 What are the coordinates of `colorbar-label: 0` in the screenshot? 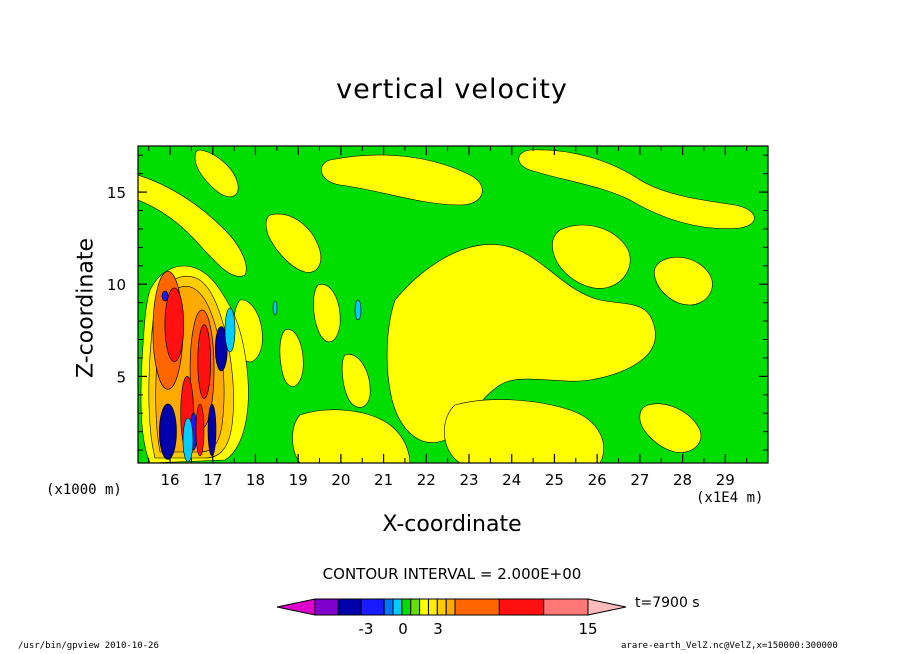 It's located at (403, 629).